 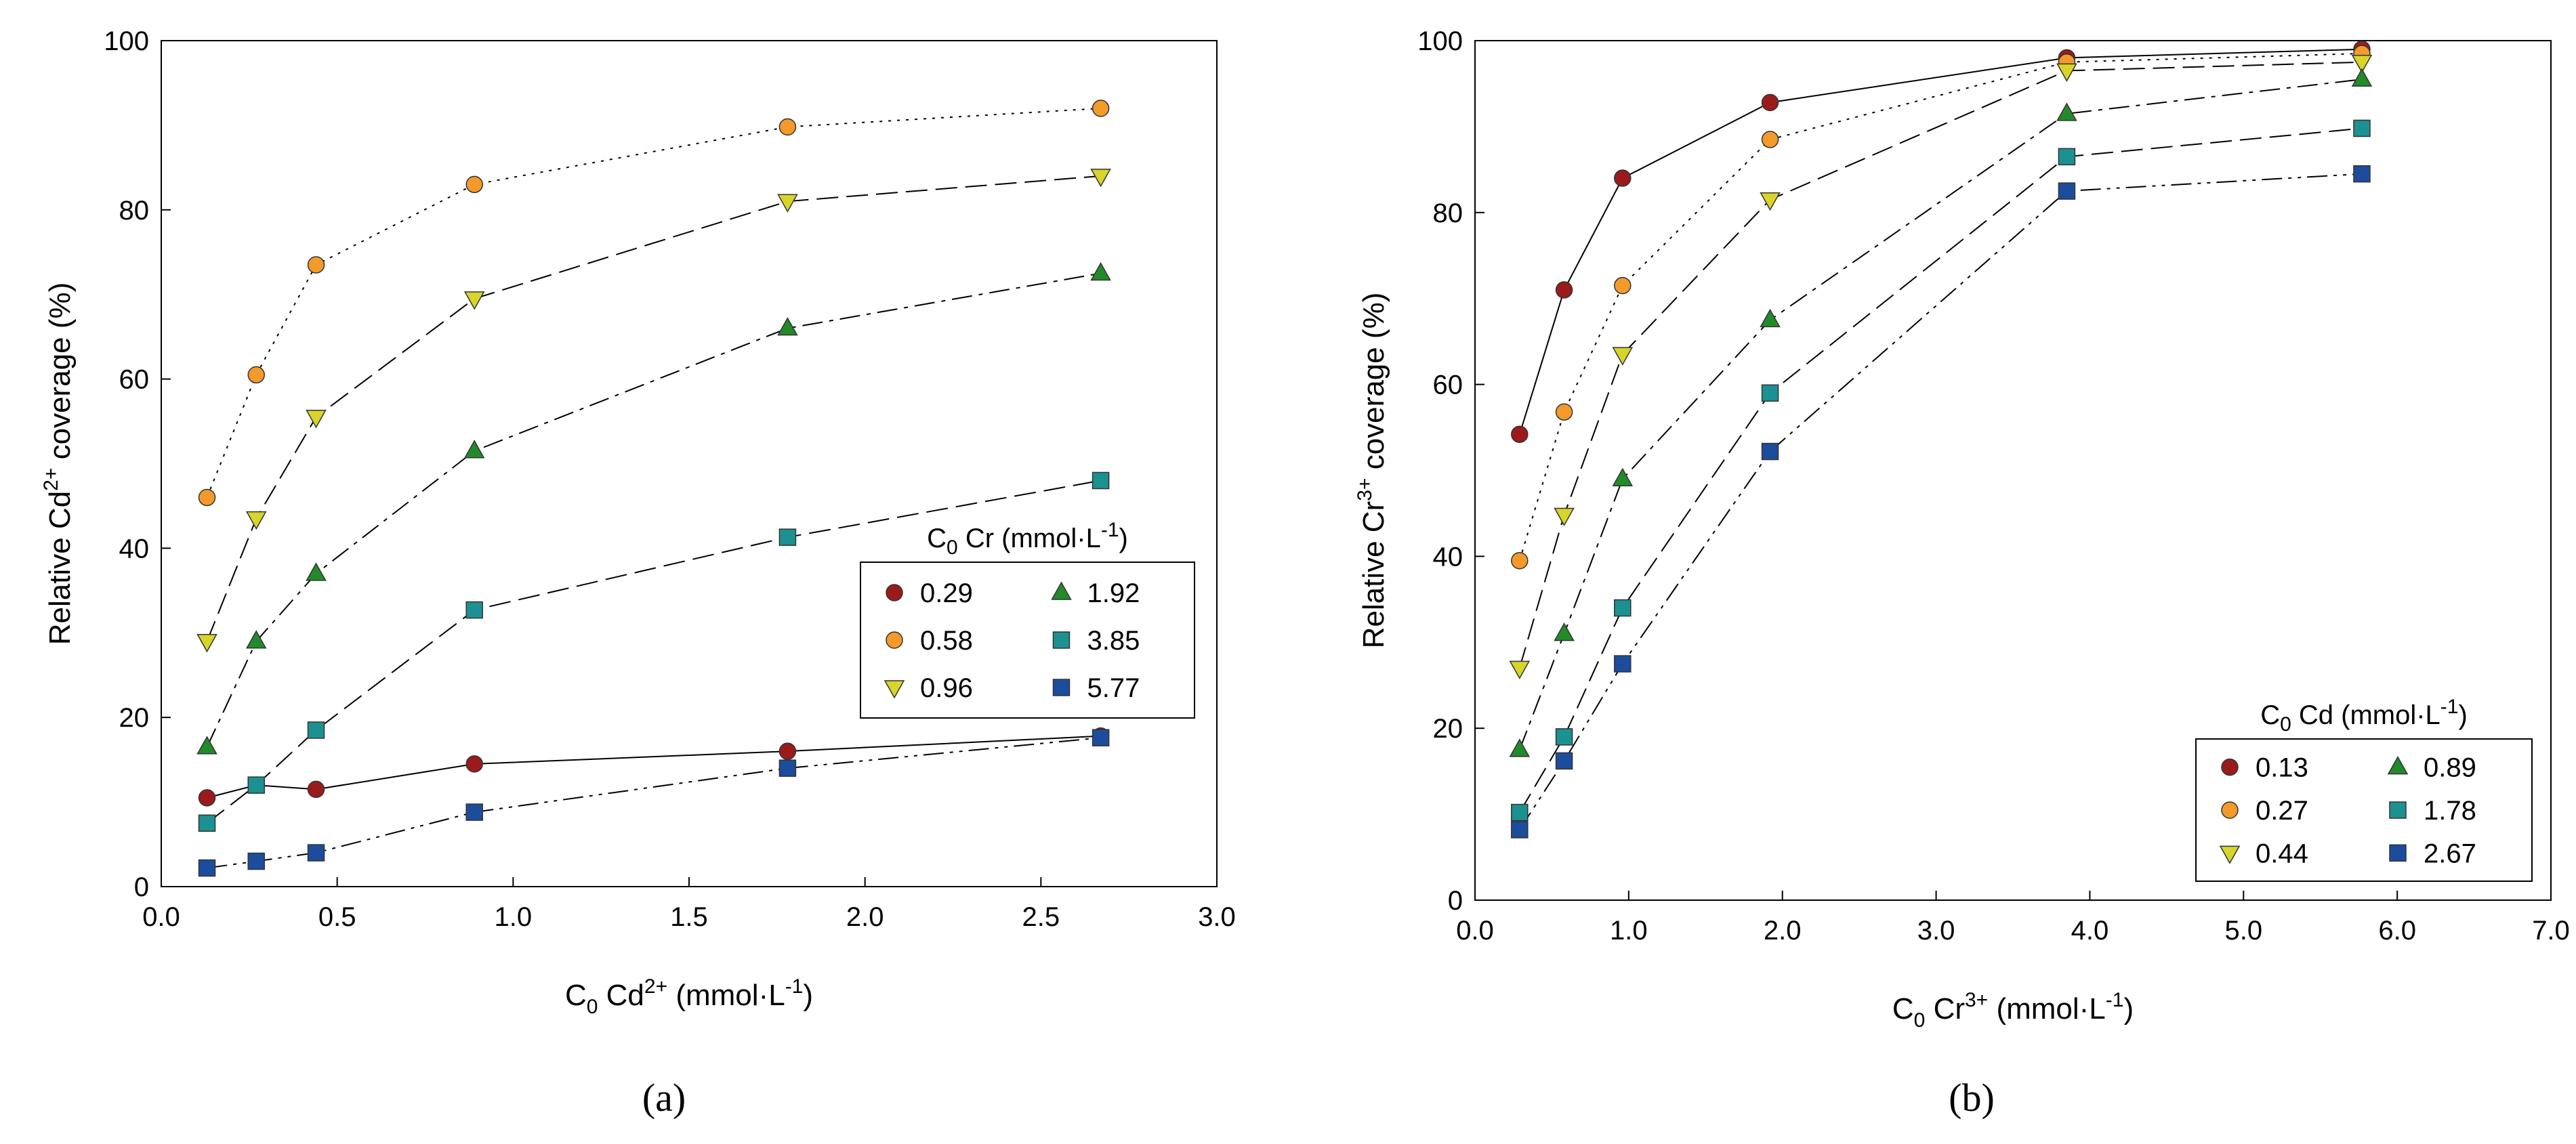 I want to click on legend-label-0.29: 0.29, so click(x=946, y=593).